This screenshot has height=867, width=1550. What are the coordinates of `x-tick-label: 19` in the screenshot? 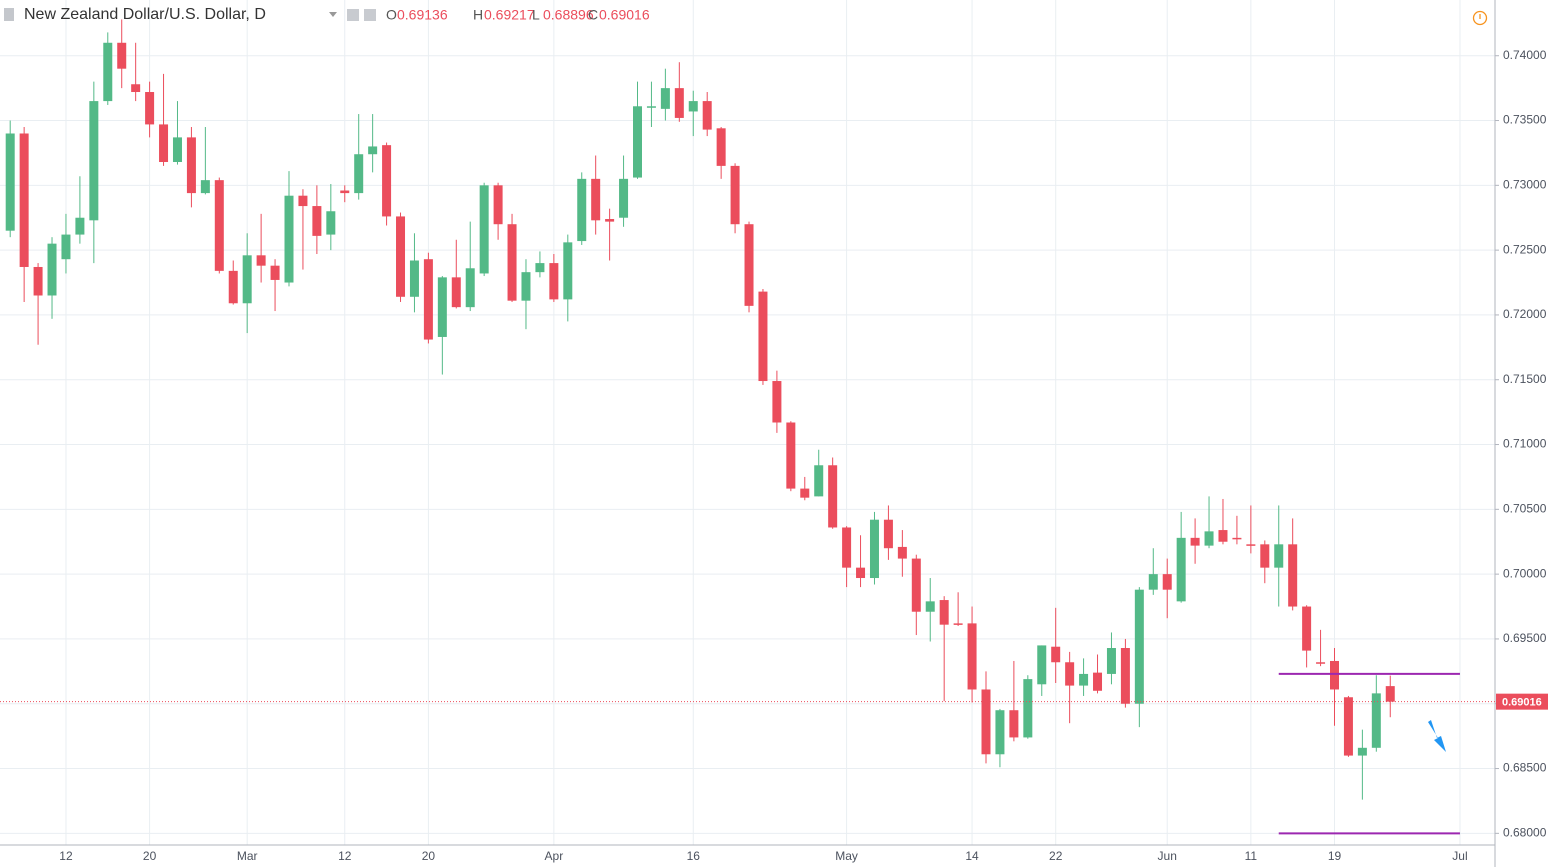 It's located at (1335, 856).